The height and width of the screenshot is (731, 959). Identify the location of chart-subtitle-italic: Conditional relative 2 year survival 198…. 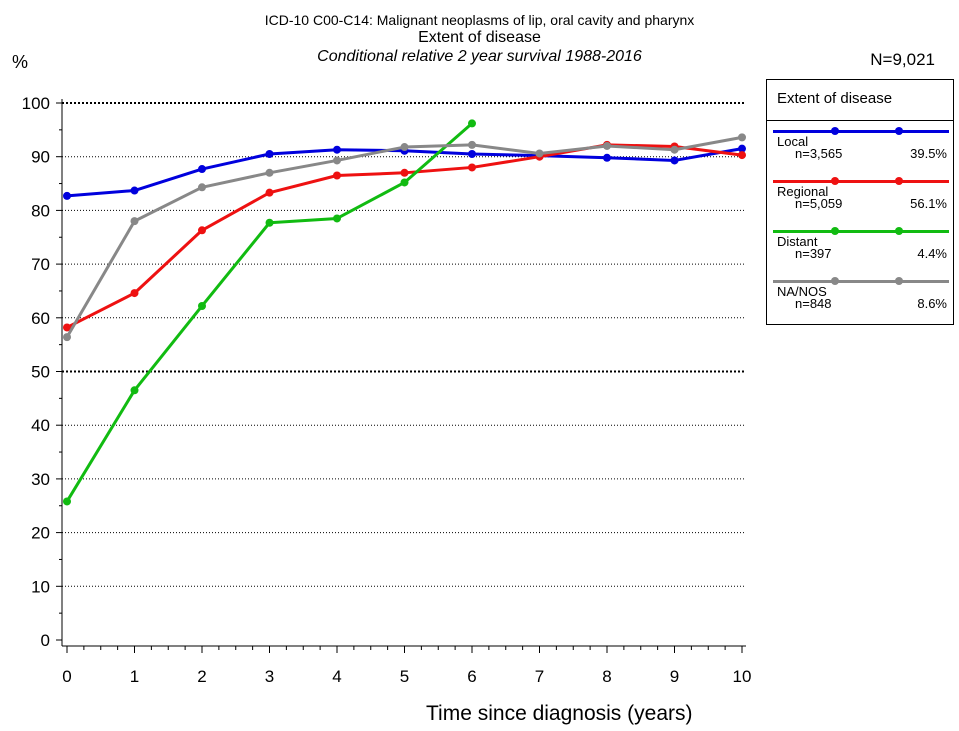
(479, 56).